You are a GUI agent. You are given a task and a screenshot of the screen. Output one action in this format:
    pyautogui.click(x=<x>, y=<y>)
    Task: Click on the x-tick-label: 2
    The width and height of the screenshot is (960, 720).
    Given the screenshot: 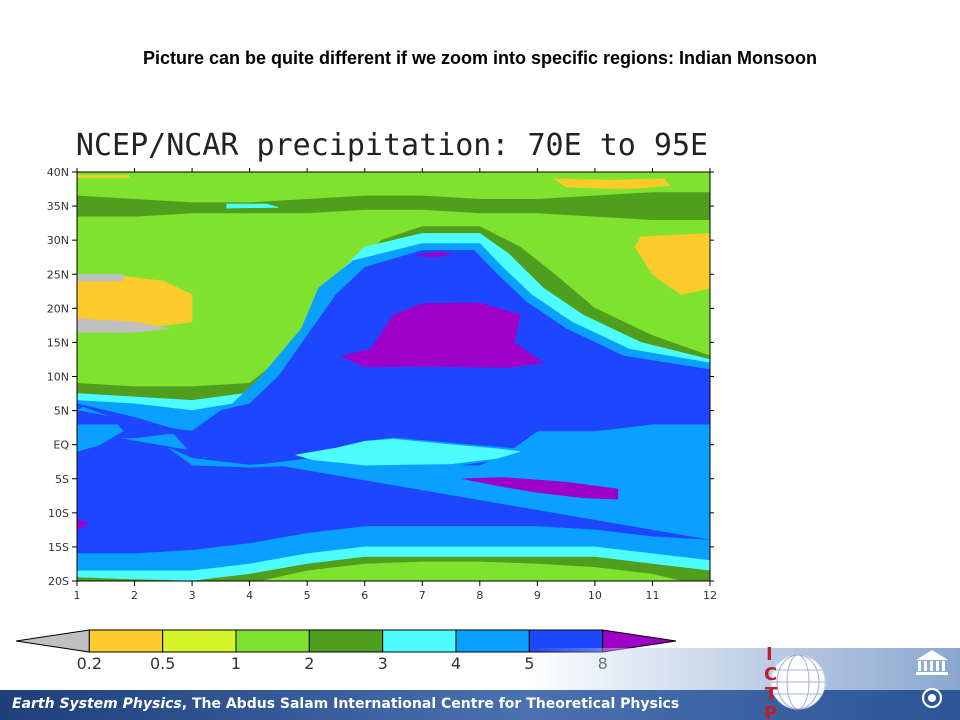 What is the action you would take?
    pyautogui.click(x=134, y=595)
    